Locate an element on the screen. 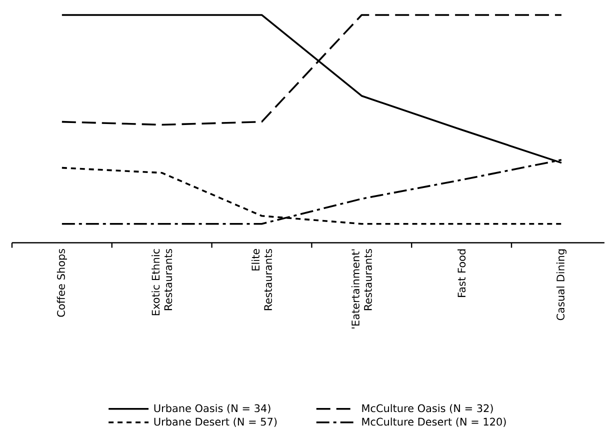  x-tick-label: Elite Restaurants is located at coordinates (261, 279).